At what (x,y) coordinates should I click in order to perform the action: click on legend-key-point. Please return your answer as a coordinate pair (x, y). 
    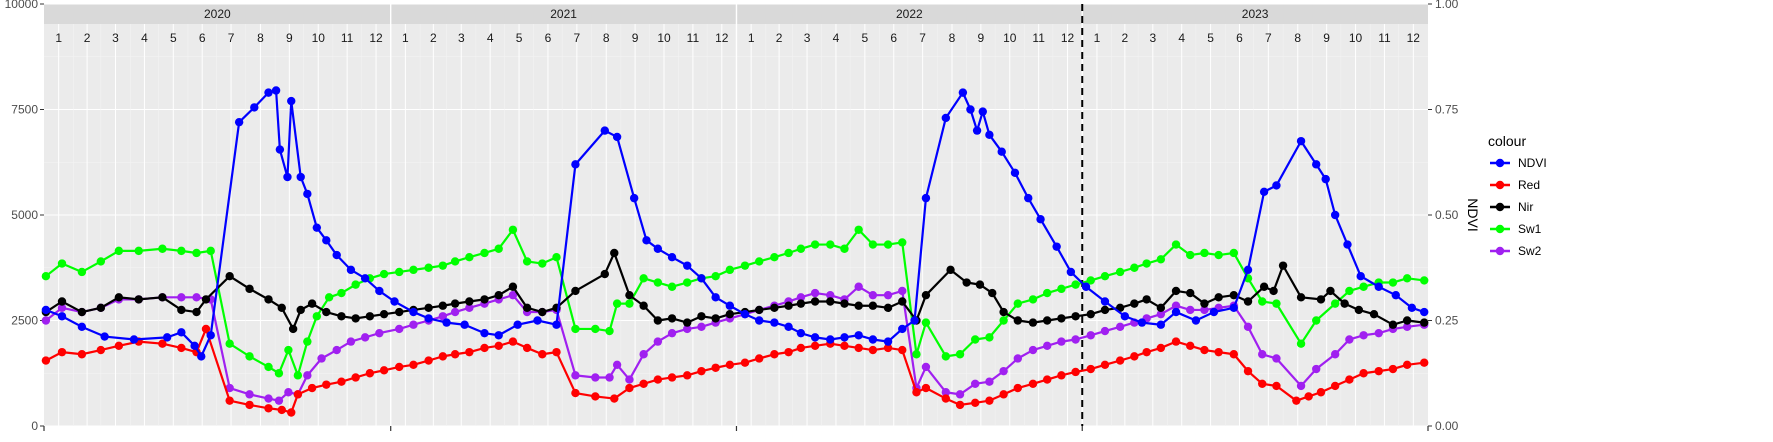
    Looking at the image, I should click on (1500, 163).